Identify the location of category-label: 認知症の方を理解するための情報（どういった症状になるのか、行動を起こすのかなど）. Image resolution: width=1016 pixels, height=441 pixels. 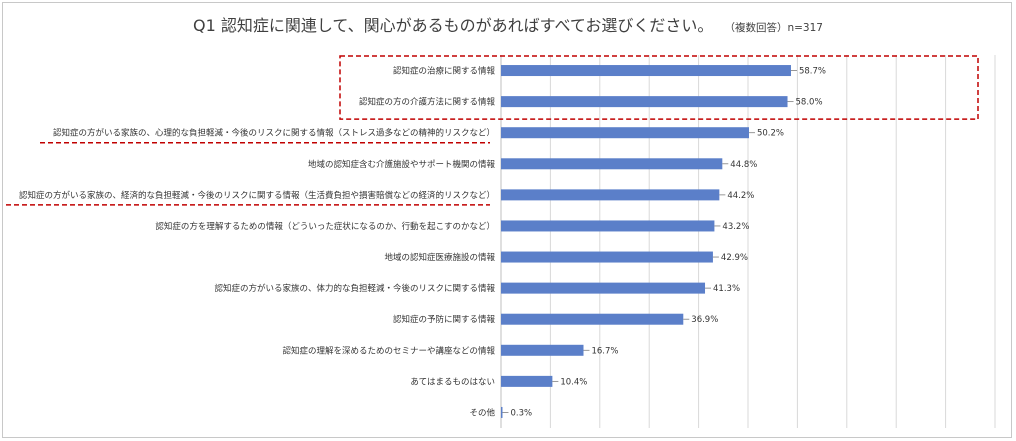
(325, 226).